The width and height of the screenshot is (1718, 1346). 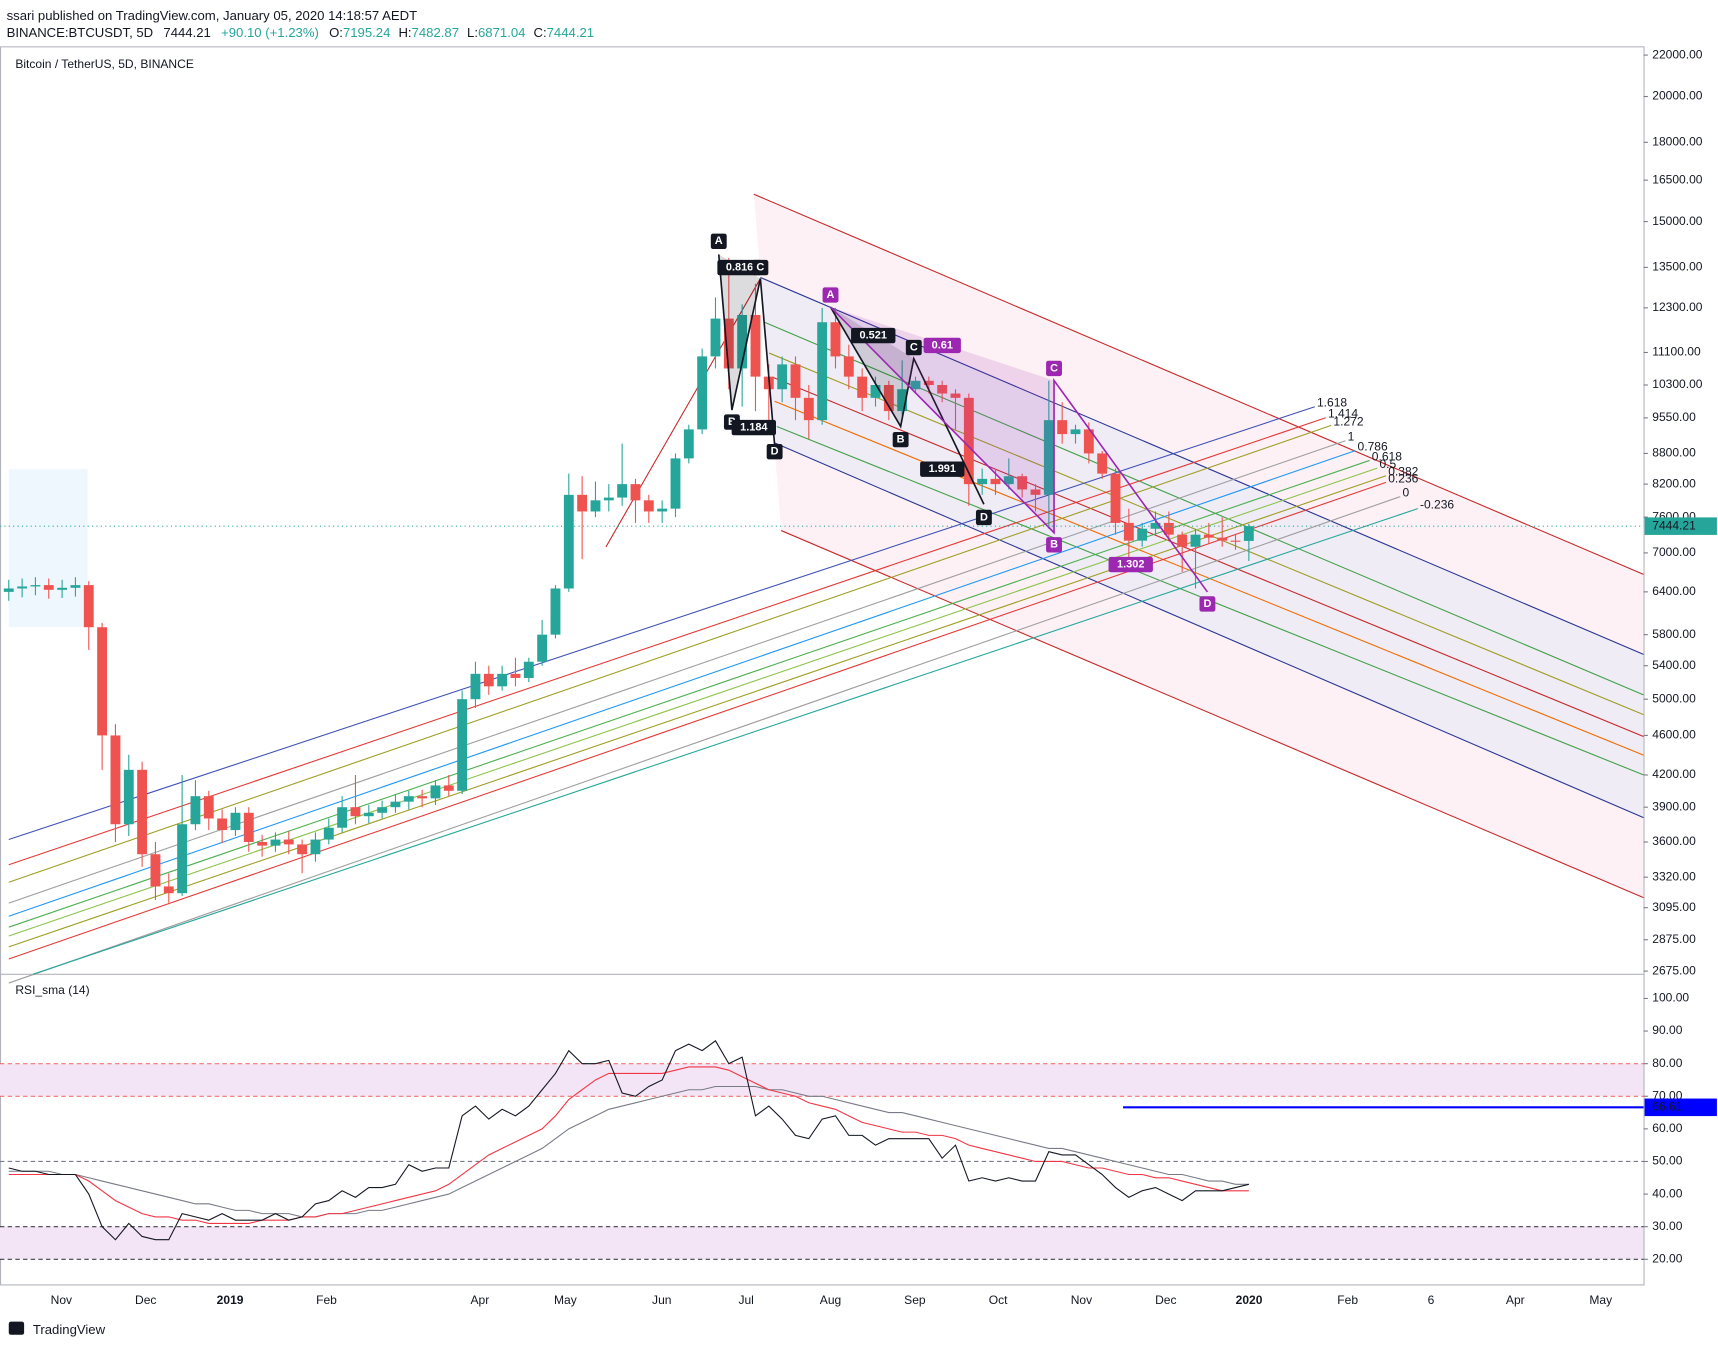 I want to click on x-tick-label: Jun, so click(x=661, y=1300).